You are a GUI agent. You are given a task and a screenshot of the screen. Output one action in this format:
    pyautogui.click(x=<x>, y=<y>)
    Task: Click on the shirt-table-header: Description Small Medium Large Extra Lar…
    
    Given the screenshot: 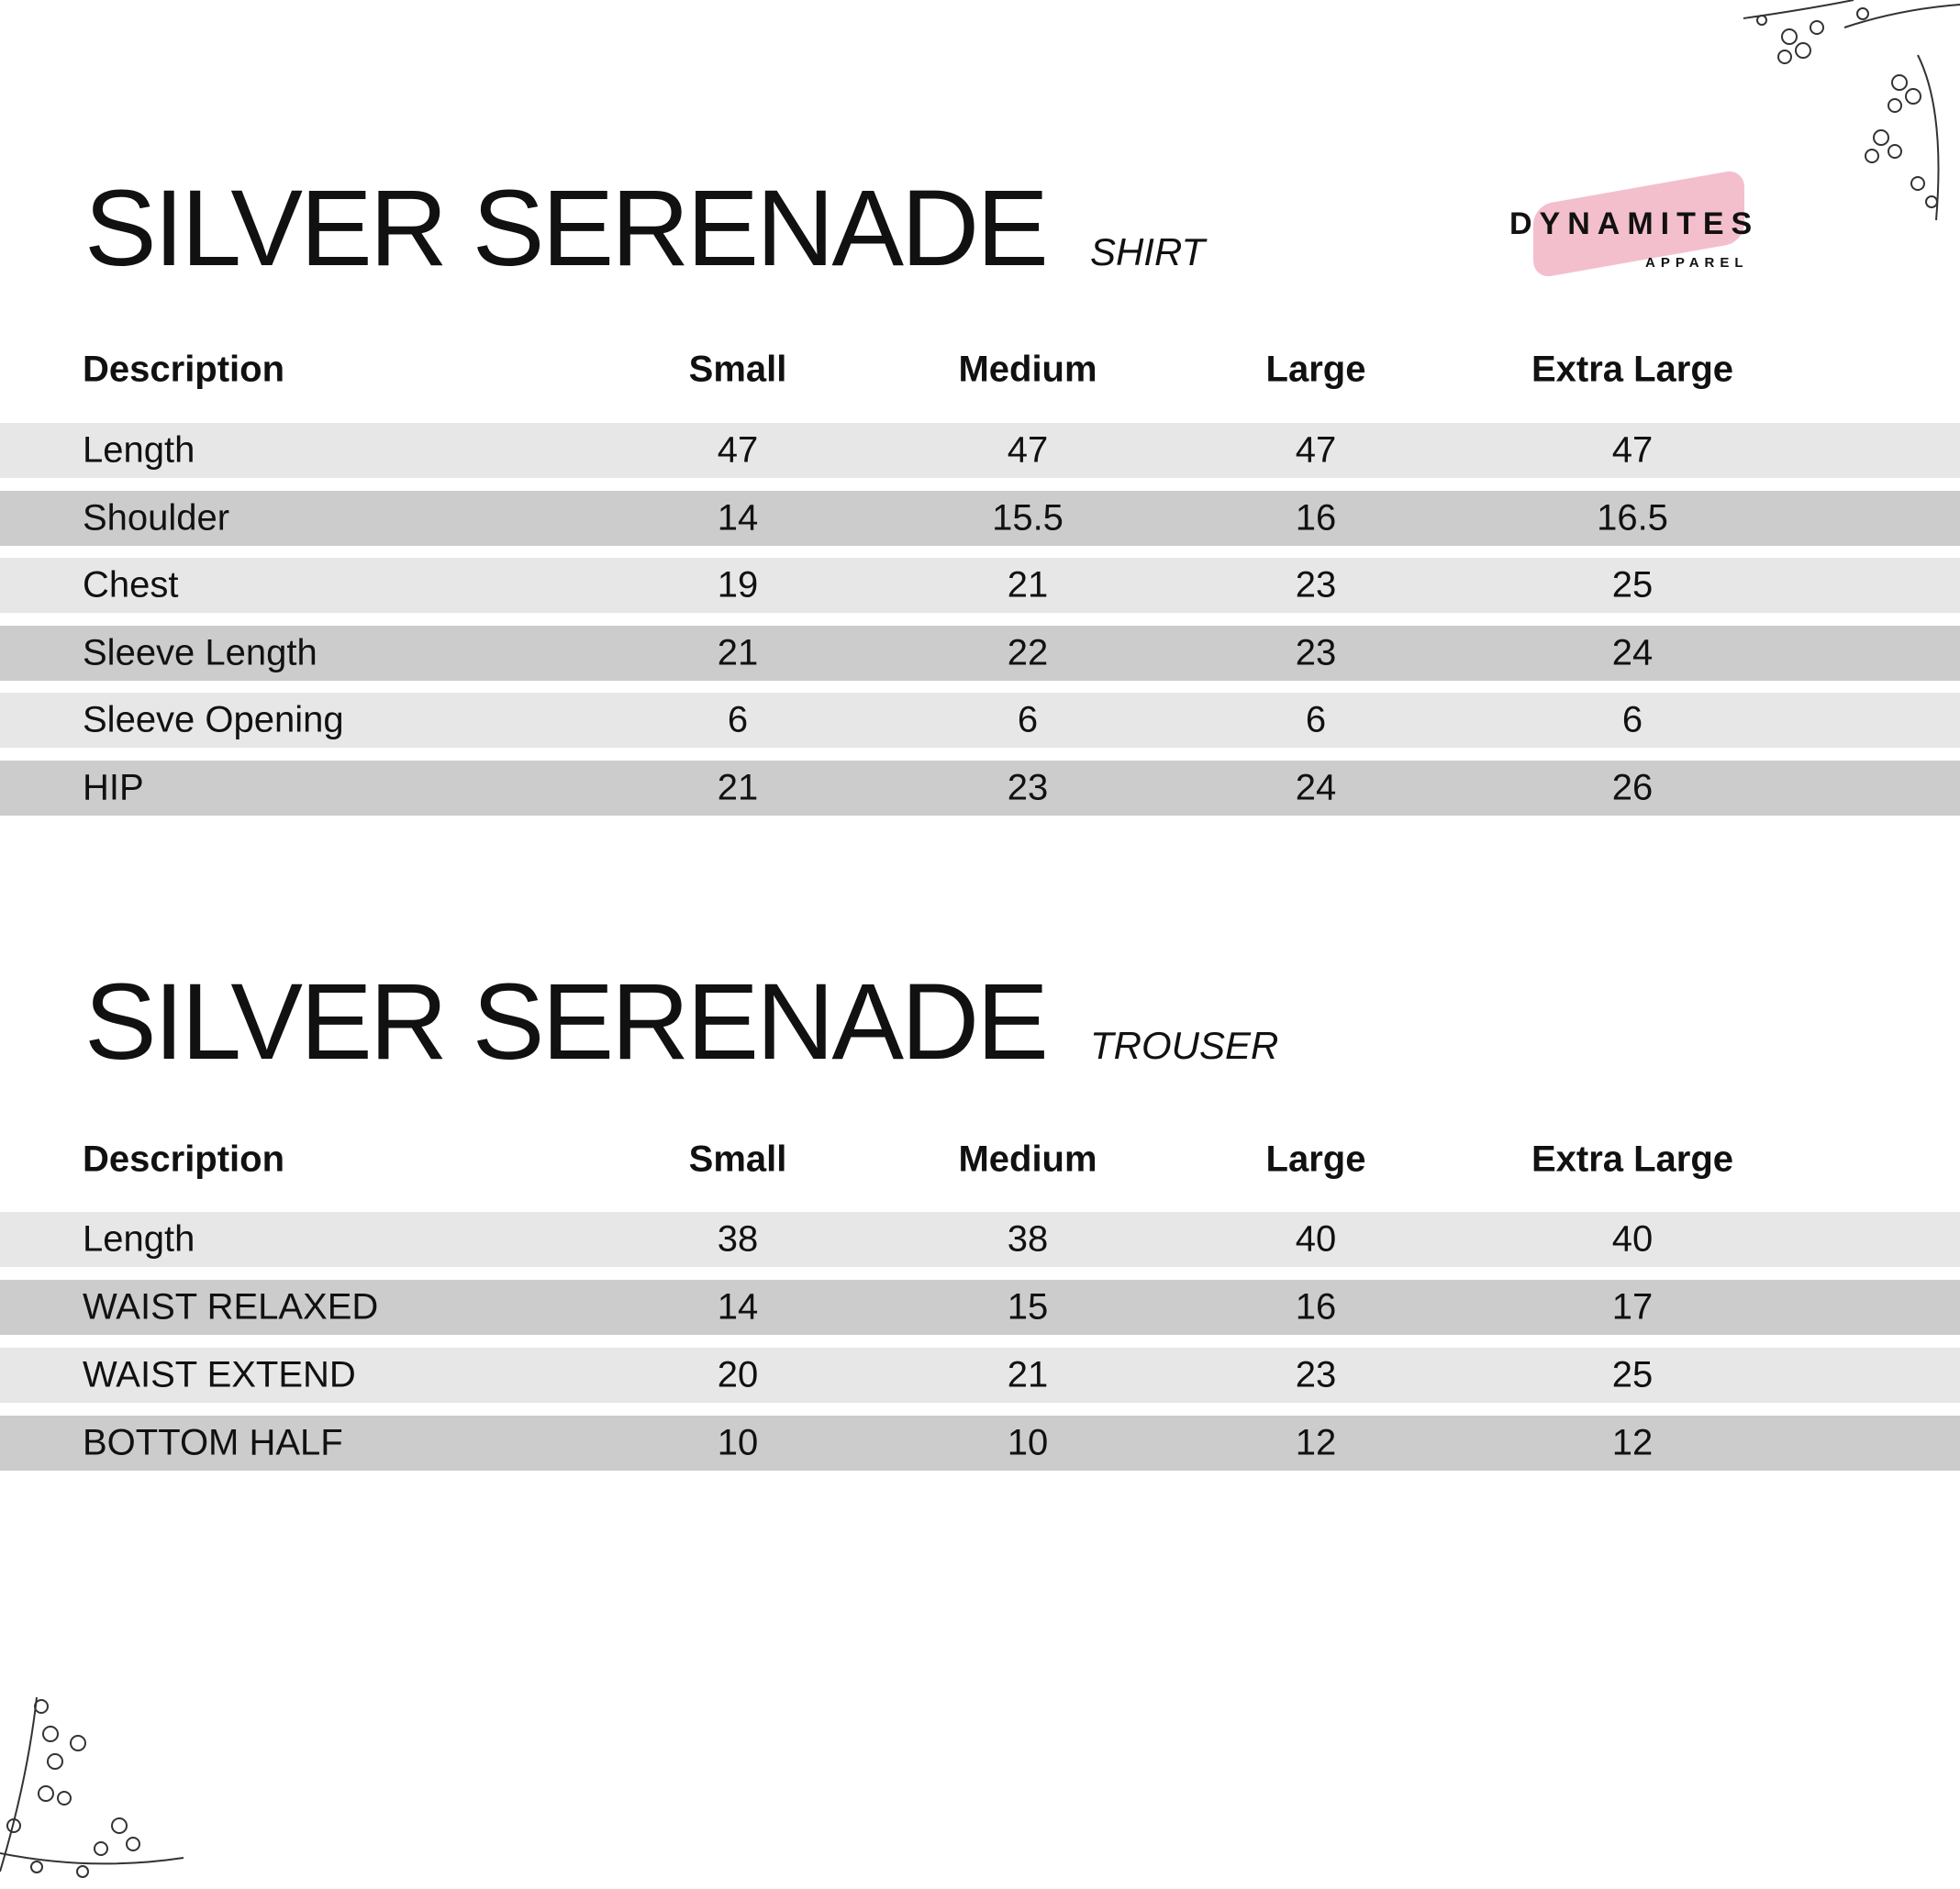 What is the action you would take?
    pyautogui.click(x=980, y=370)
    